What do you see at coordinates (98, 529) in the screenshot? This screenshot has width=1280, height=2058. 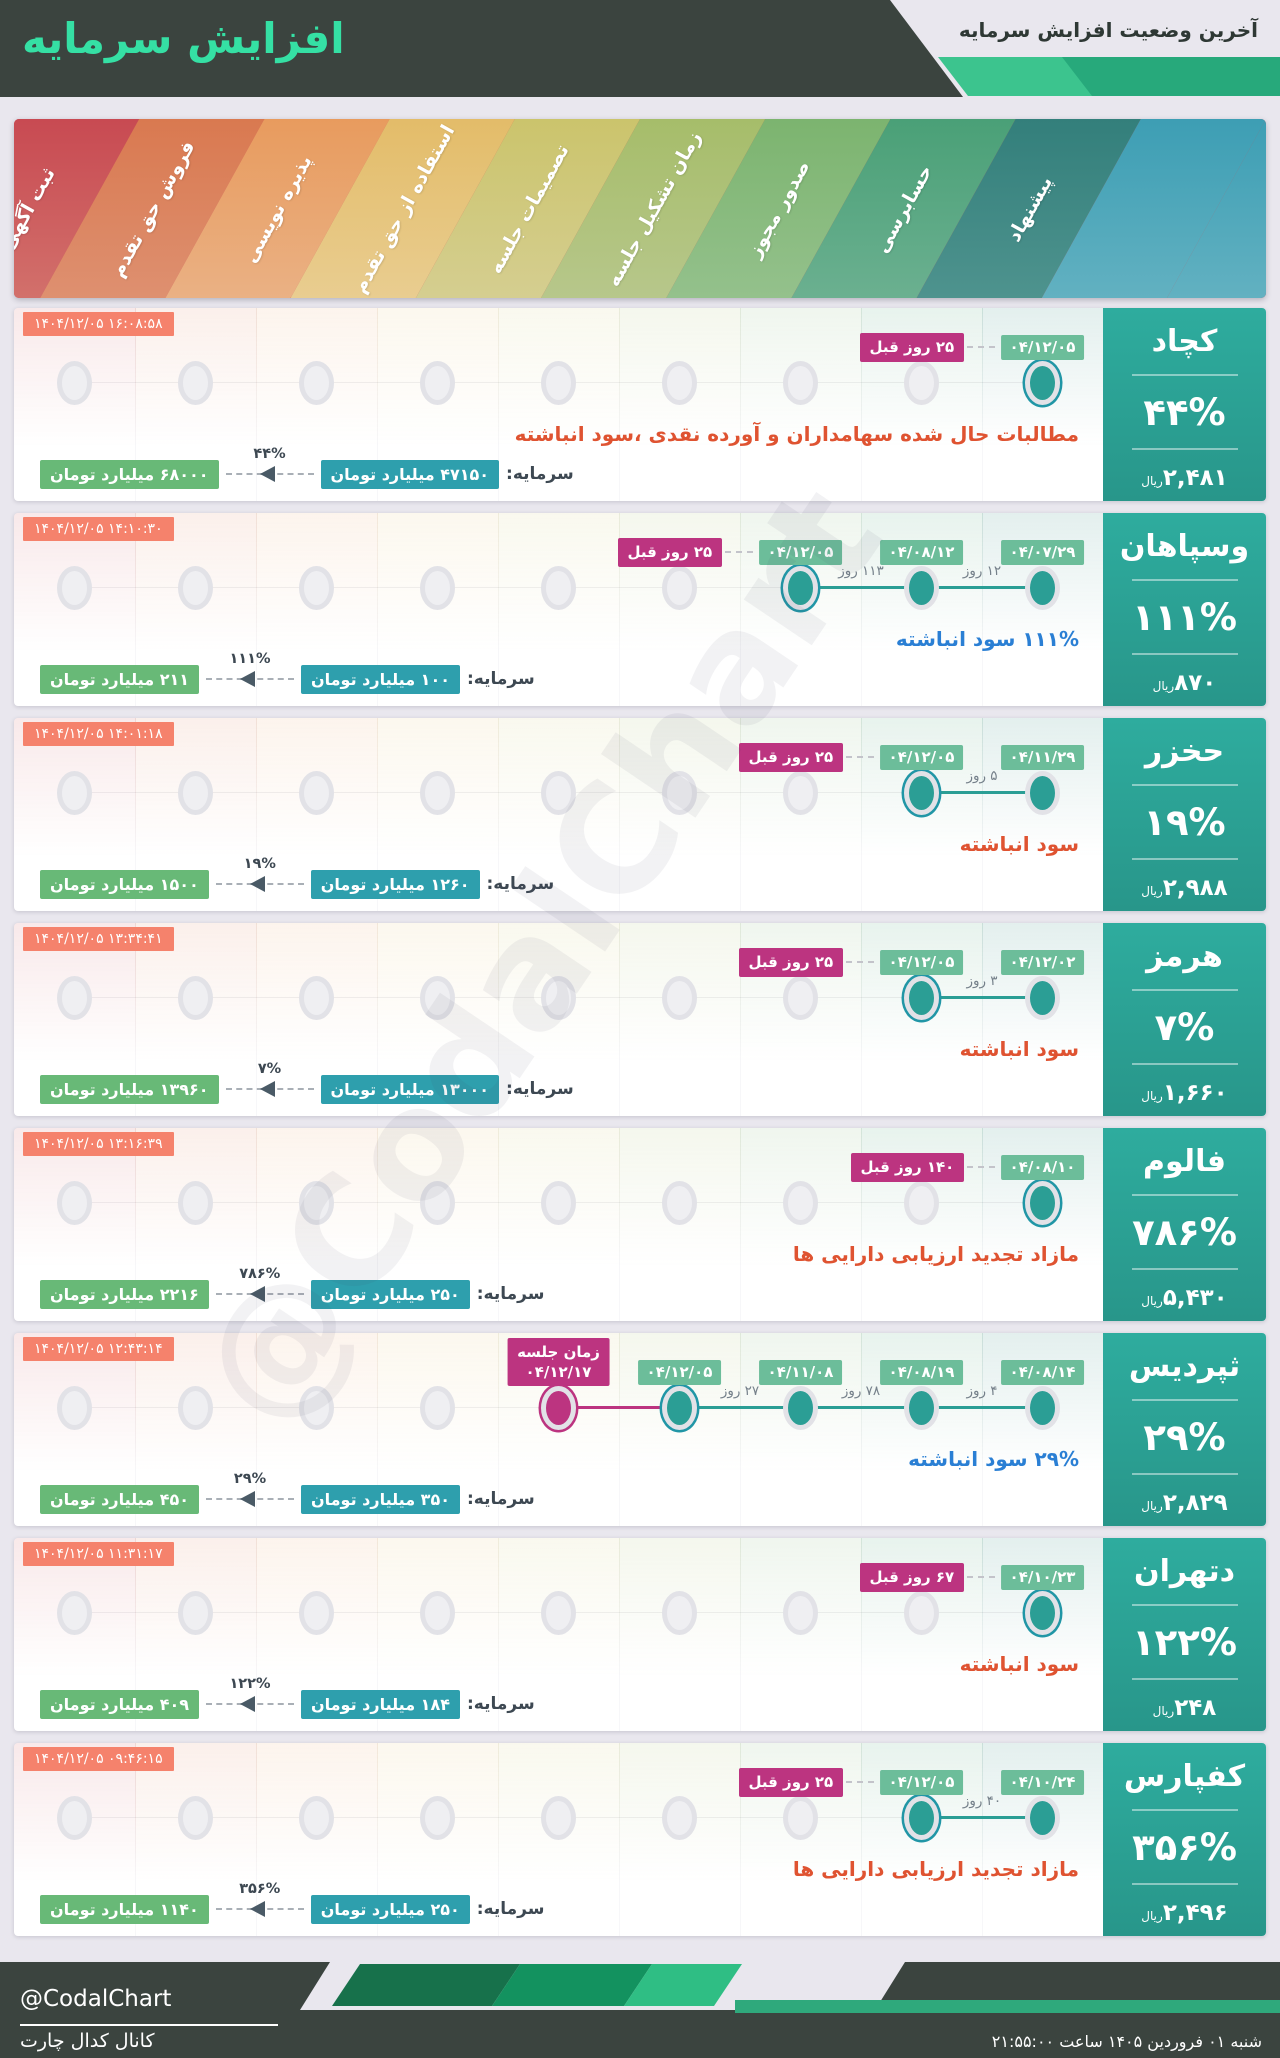 I see `row-timestamp-badge: ۱۴۰۴/۱۲/۰۵ ۱۴:۱۰:۳۰` at bounding box center [98, 529].